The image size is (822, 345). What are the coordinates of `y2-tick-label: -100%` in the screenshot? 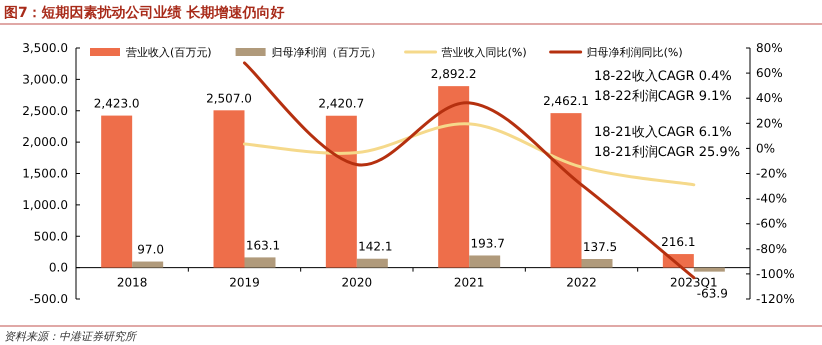 It's located at (775, 273).